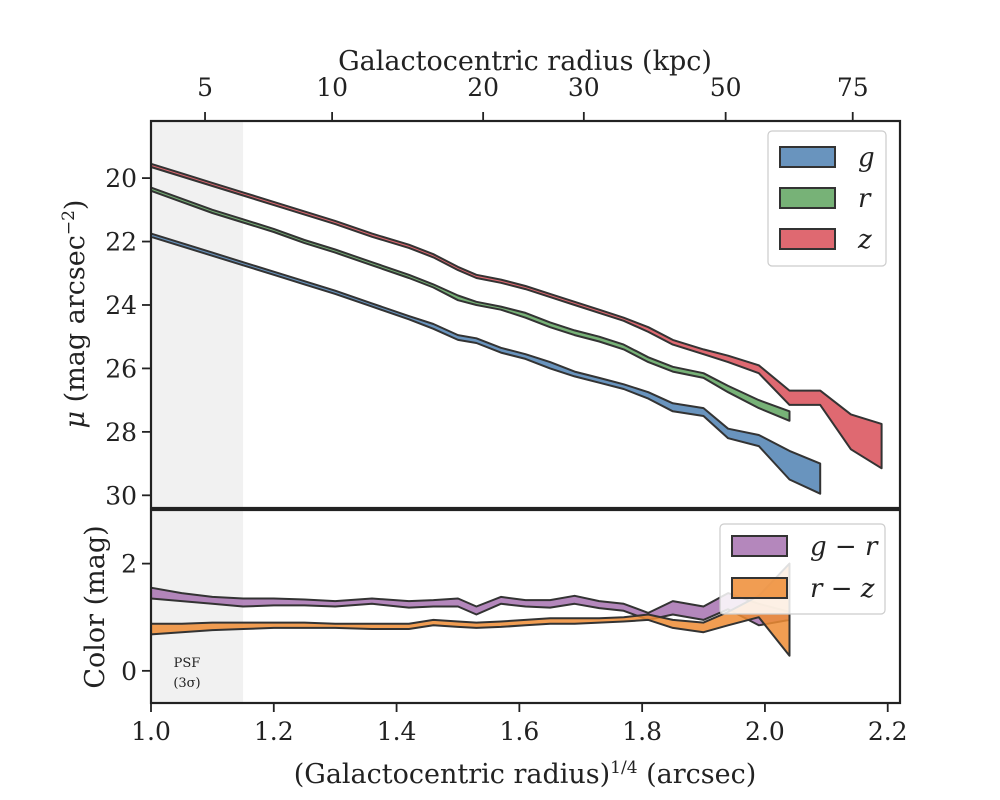 The height and width of the screenshot is (800, 1000). Describe the element at coordinates (121, 178) in the screenshot. I see `y-tick-label-surface-brightness-0: 20` at that location.